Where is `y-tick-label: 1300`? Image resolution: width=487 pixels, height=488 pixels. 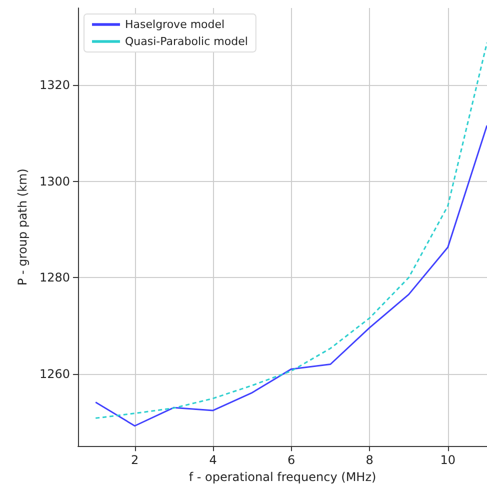 y-tick-label: 1300 is located at coordinates (54, 181).